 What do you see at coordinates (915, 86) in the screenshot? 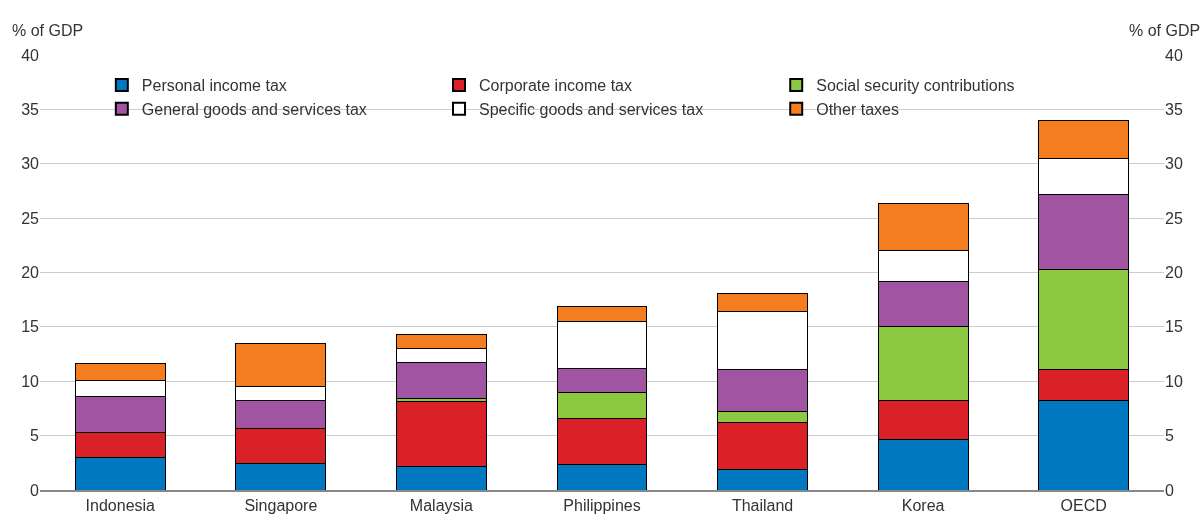
I see `legend-label: Social security contributions` at bounding box center [915, 86].